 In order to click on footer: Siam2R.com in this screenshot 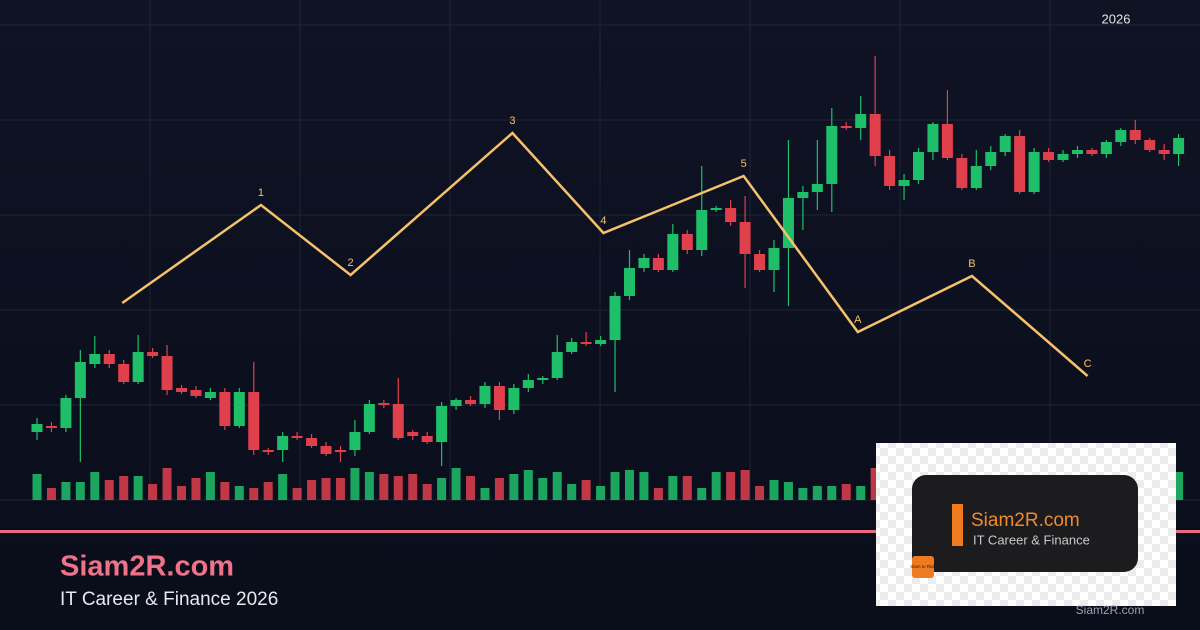, I will do `click(1110, 610)`.